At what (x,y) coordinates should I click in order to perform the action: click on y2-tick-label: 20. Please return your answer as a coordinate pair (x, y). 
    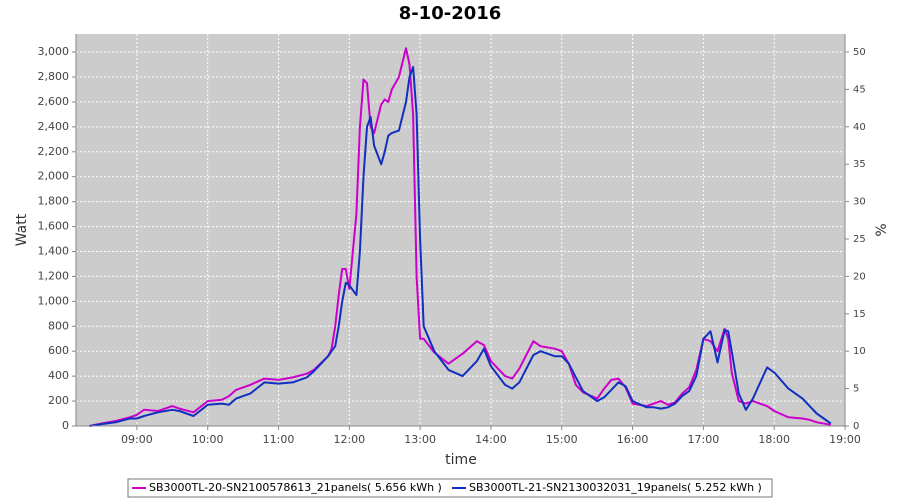
    Looking at the image, I should click on (859, 276).